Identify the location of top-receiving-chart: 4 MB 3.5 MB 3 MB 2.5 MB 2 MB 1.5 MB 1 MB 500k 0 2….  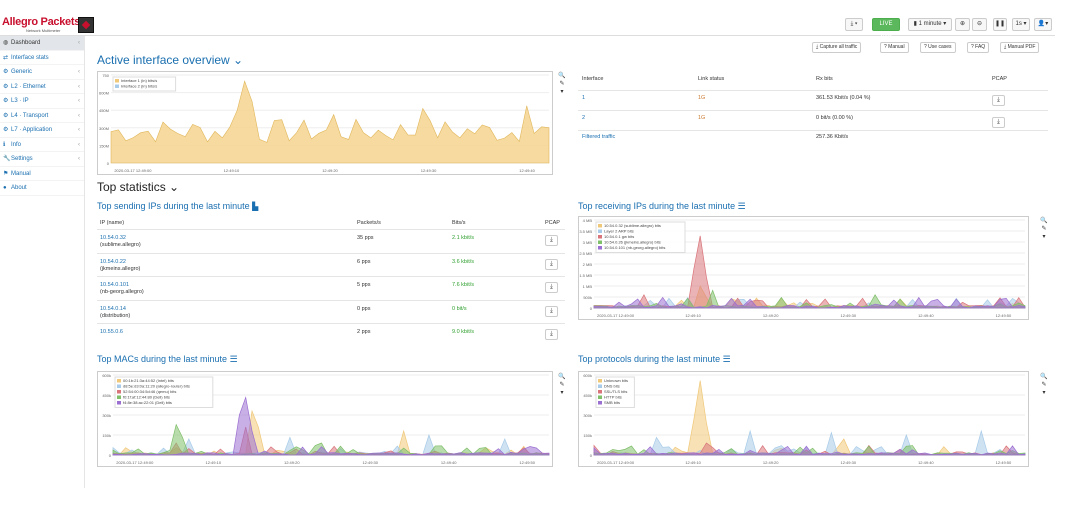
(803, 268).